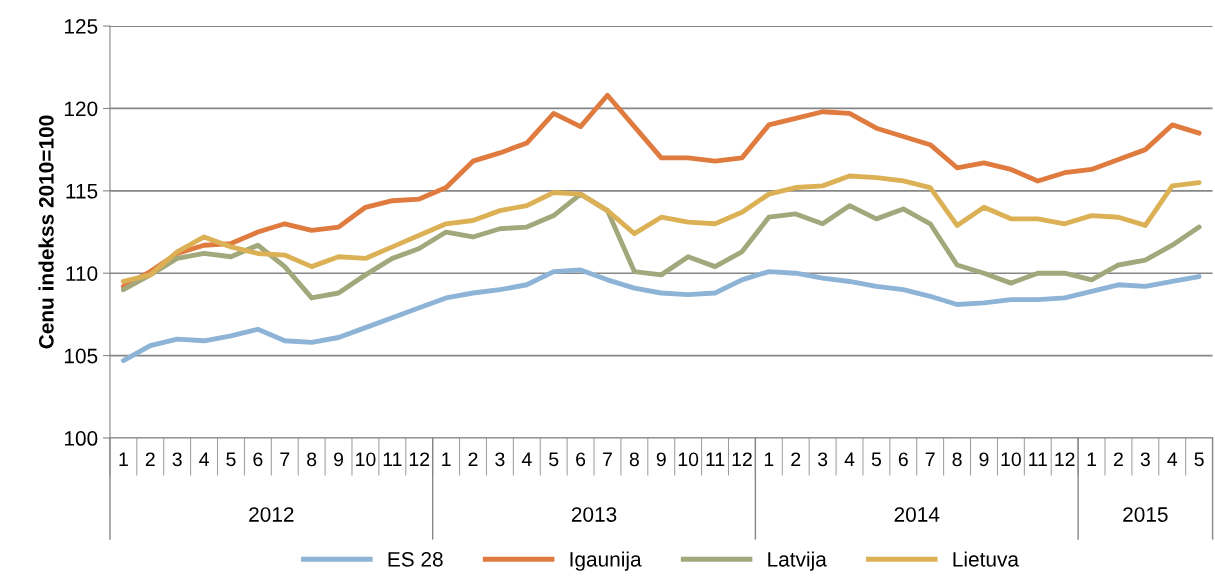 The width and height of the screenshot is (1215, 579). Describe the element at coordinates (606, 561) in the screenshot. I see `legend-label: Igaunija` at that location.